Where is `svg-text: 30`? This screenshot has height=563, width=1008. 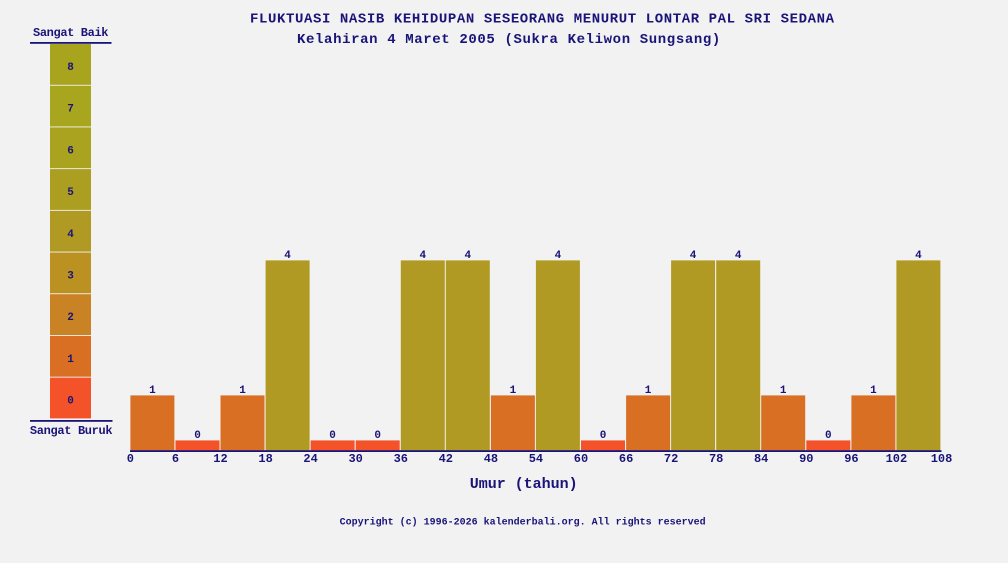
svg-text: 30 is located at coordinates (355, 459).